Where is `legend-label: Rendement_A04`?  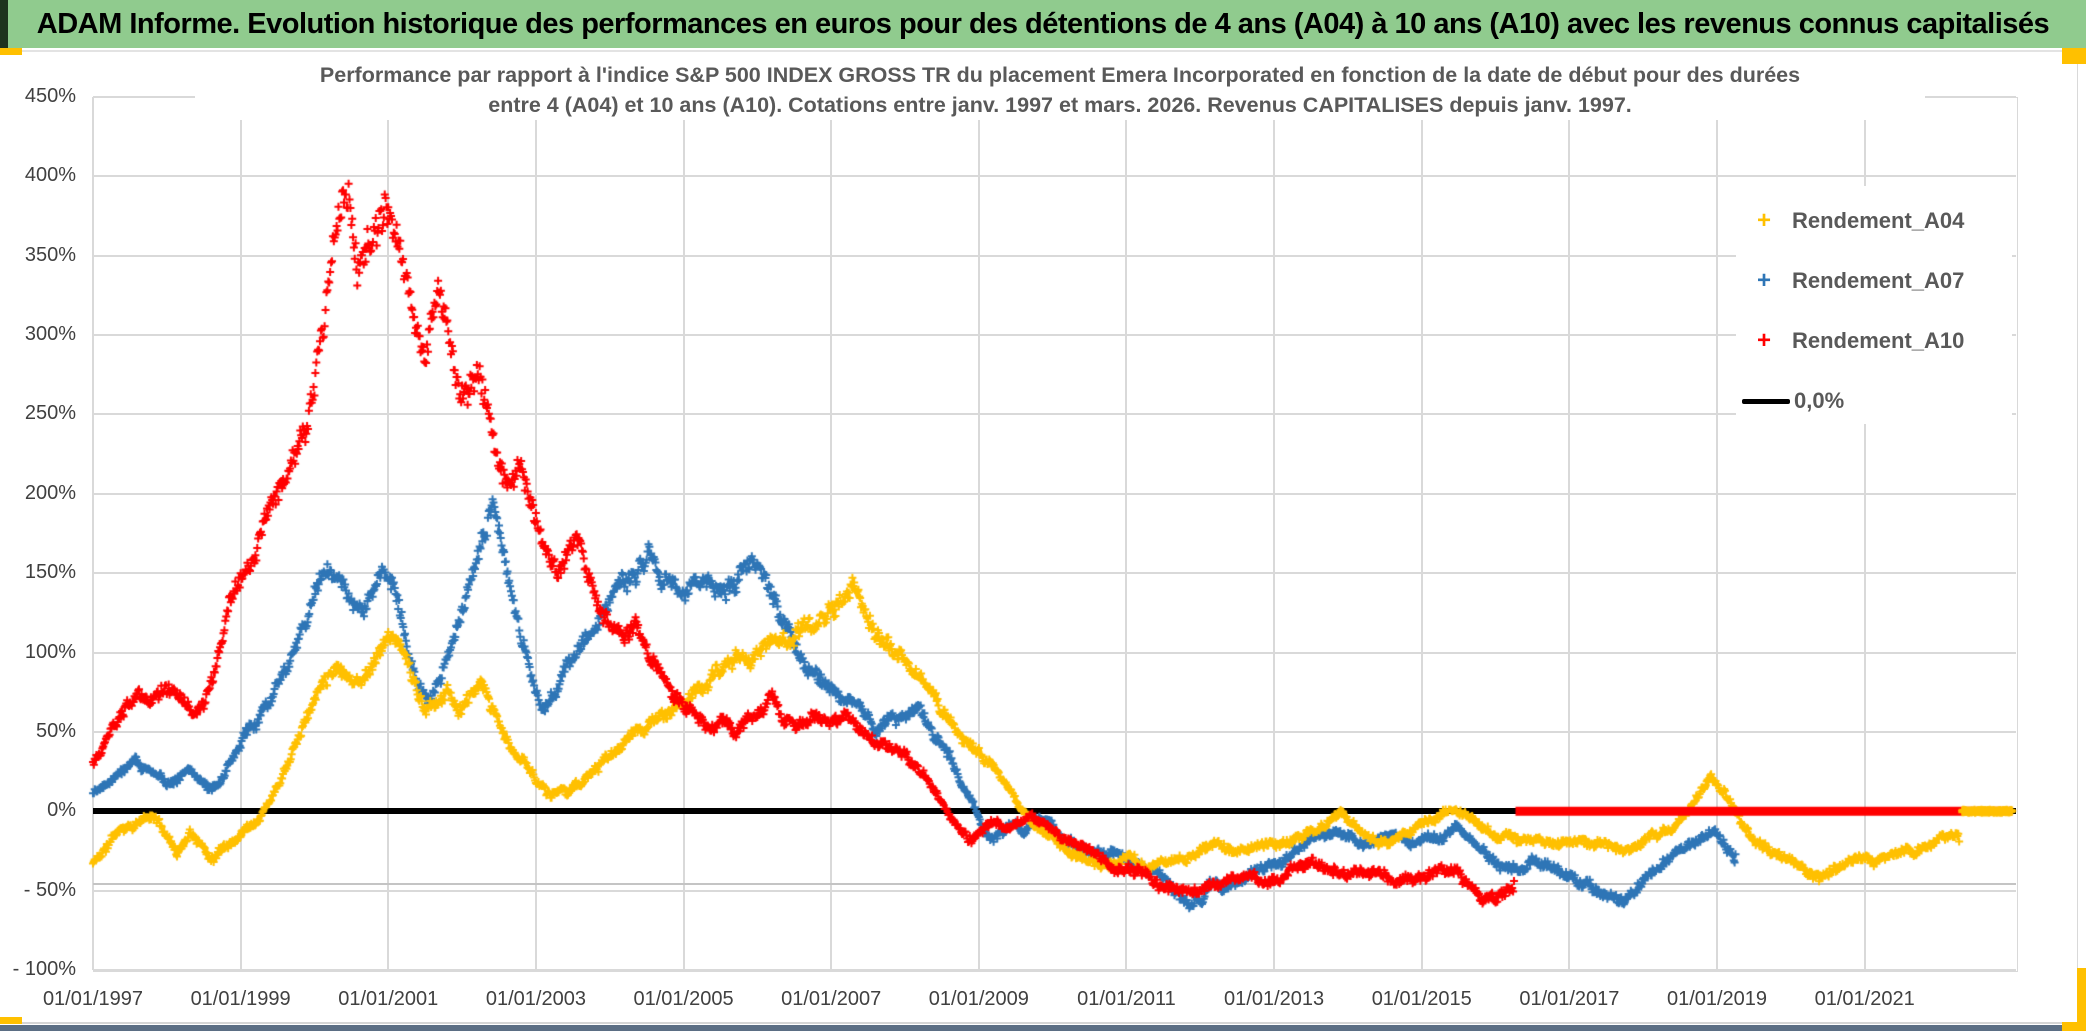 legend-label: Rendement_A04 is located at coordinates (1878, 220).